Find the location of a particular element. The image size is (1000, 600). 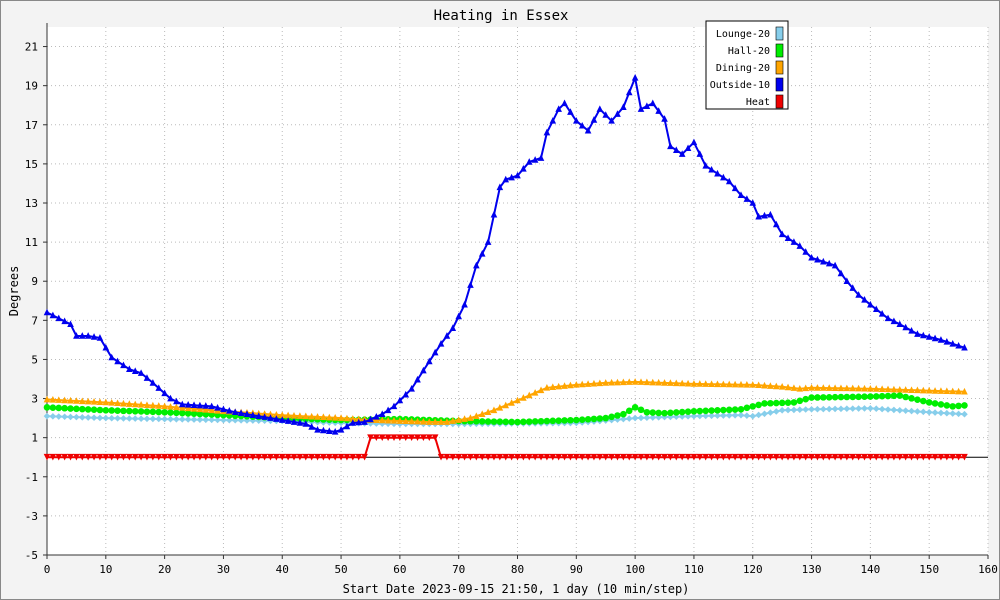

y-tick-label: 3 is located at coordinates (34, 399).